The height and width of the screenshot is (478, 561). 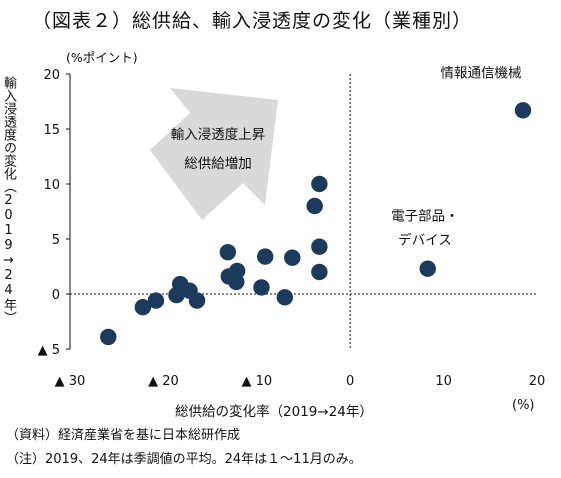 I want to click on chart-title: （図表２）総供給、輸入浸透度の変化（業種別）, so click(x=252, y=21).